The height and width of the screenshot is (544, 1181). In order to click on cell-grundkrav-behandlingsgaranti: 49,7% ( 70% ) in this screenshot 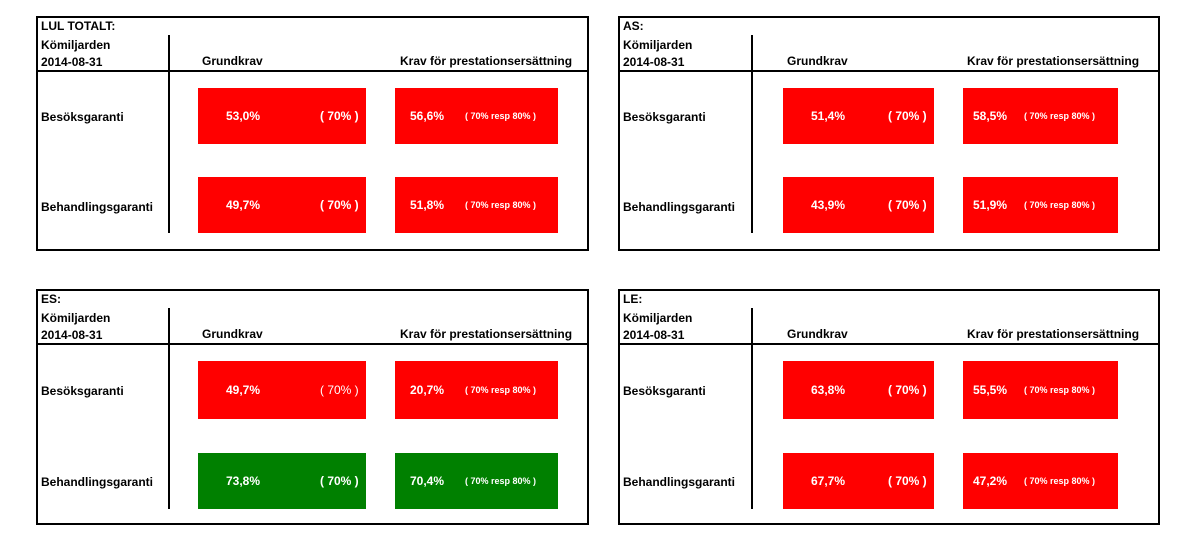, I will do `click(282, 205)`.